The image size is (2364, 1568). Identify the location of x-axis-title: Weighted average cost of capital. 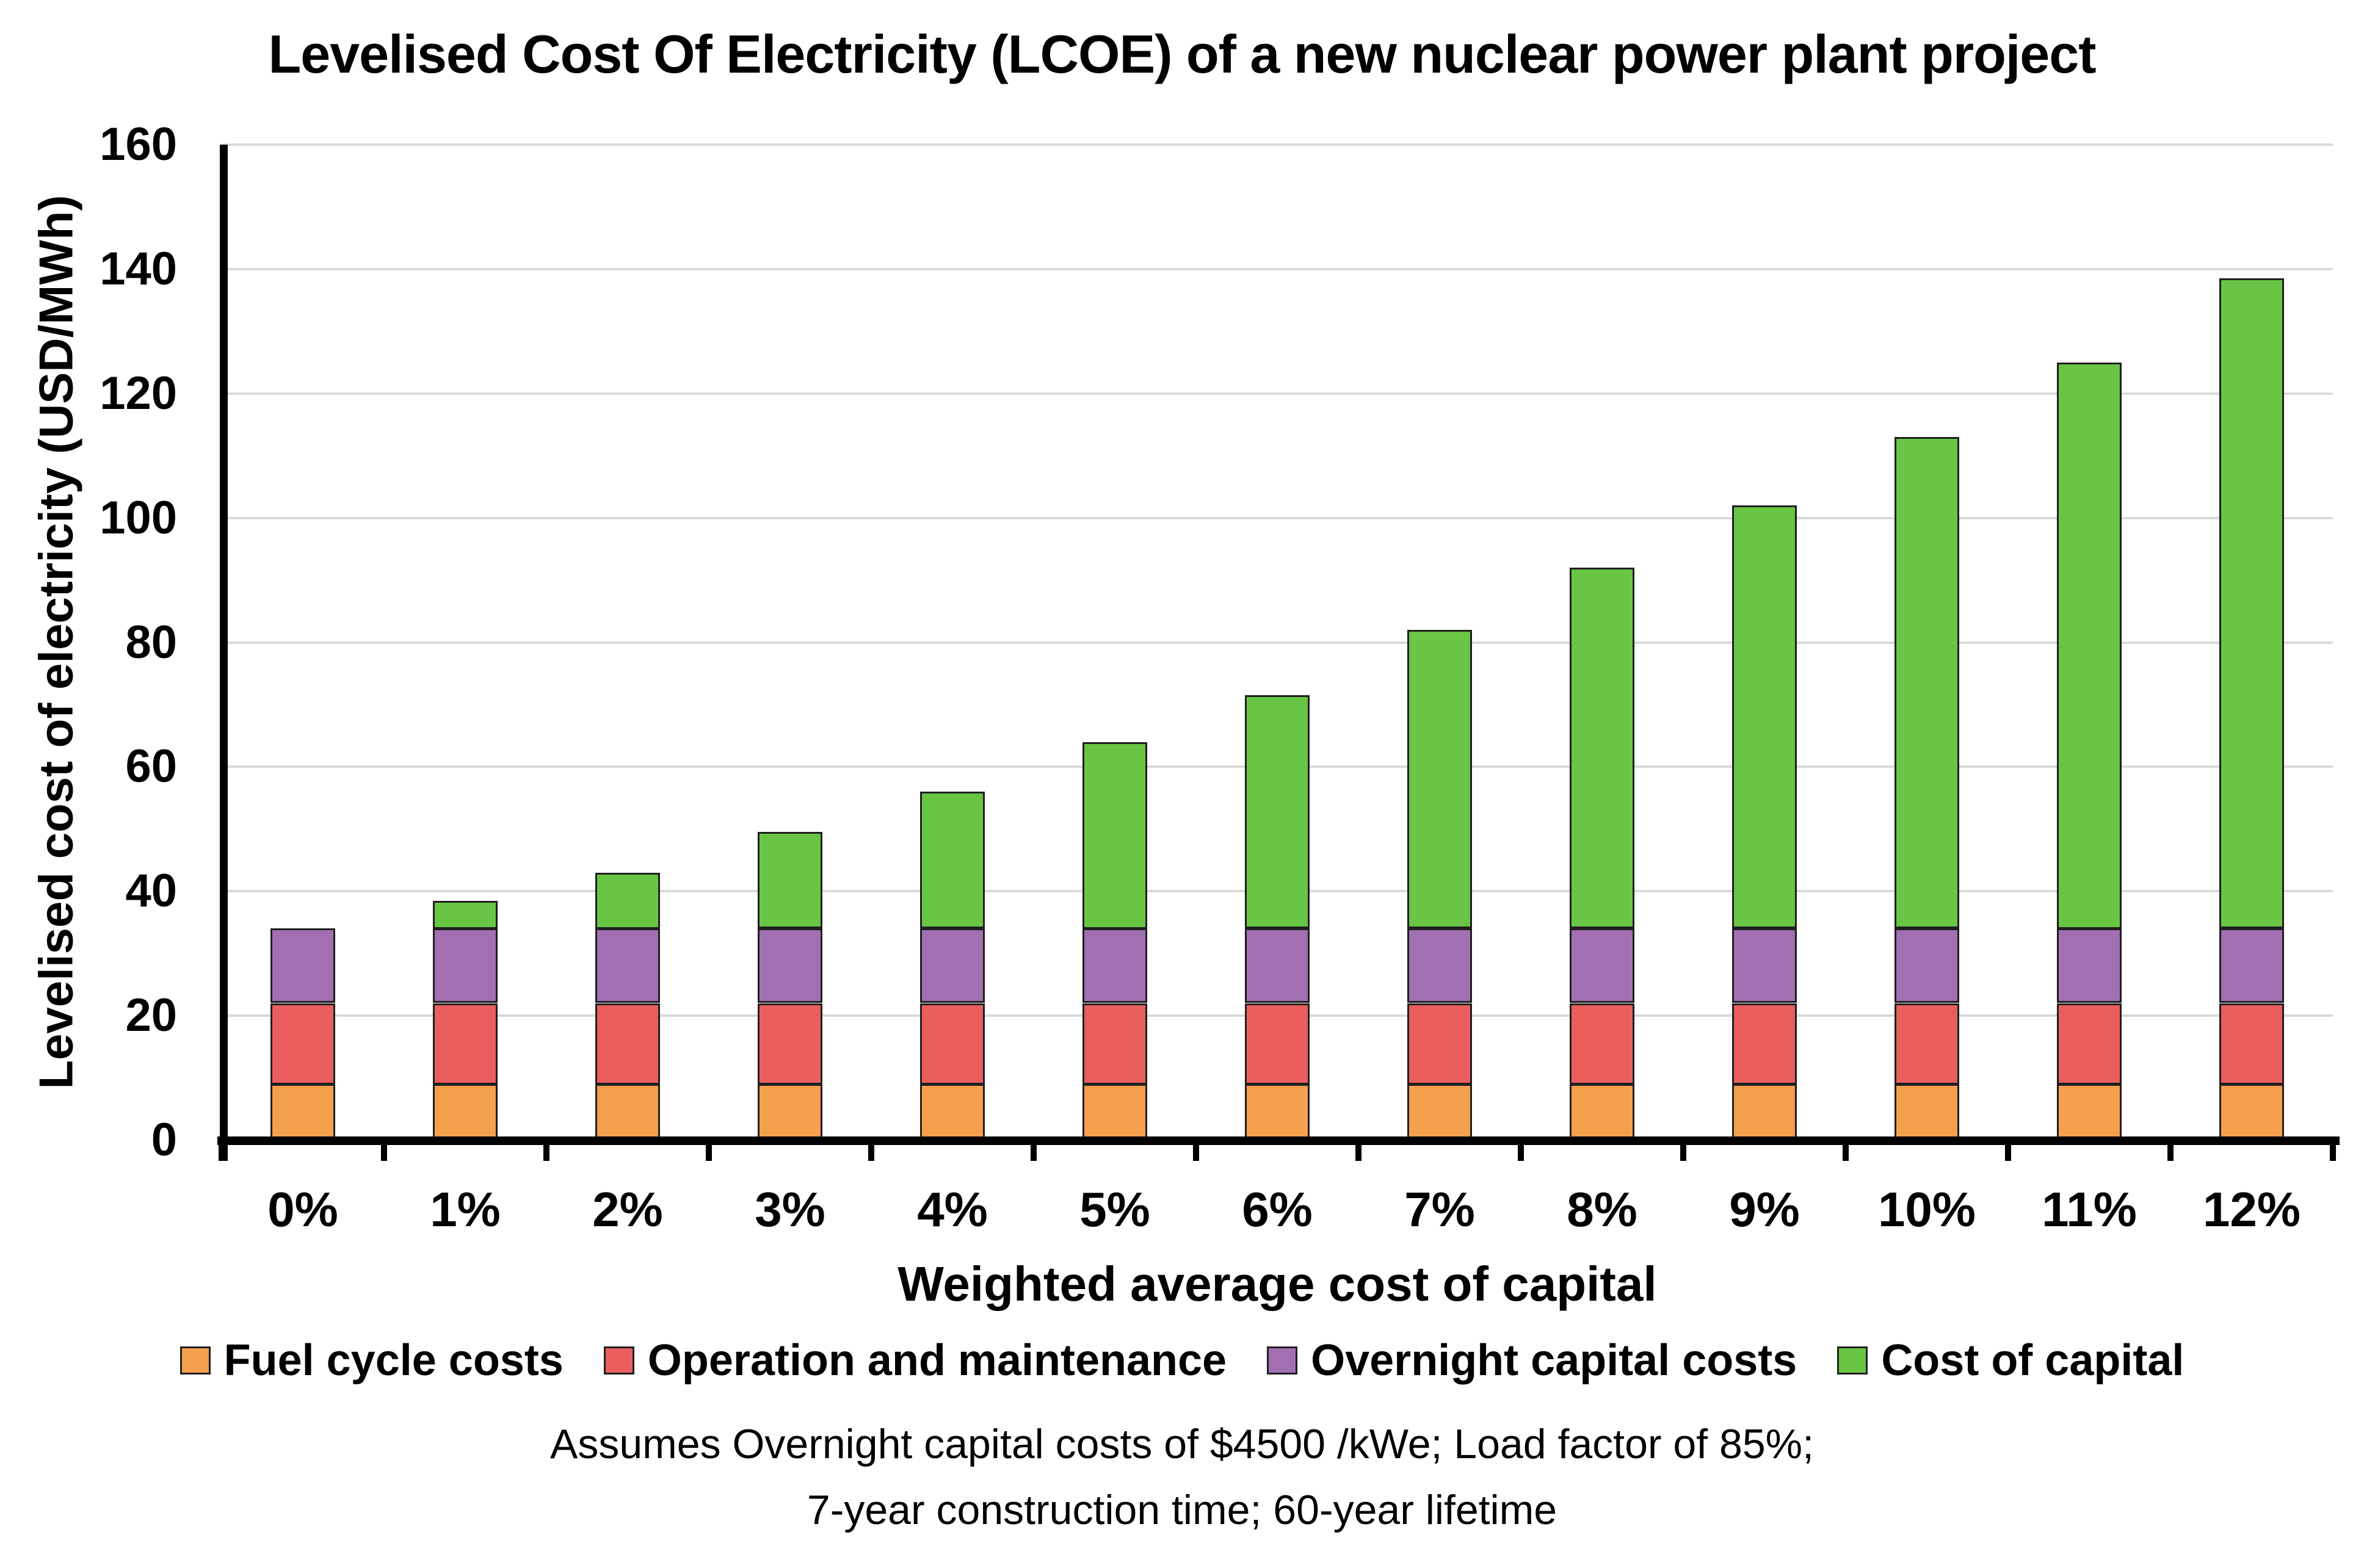
(1277, 1284).